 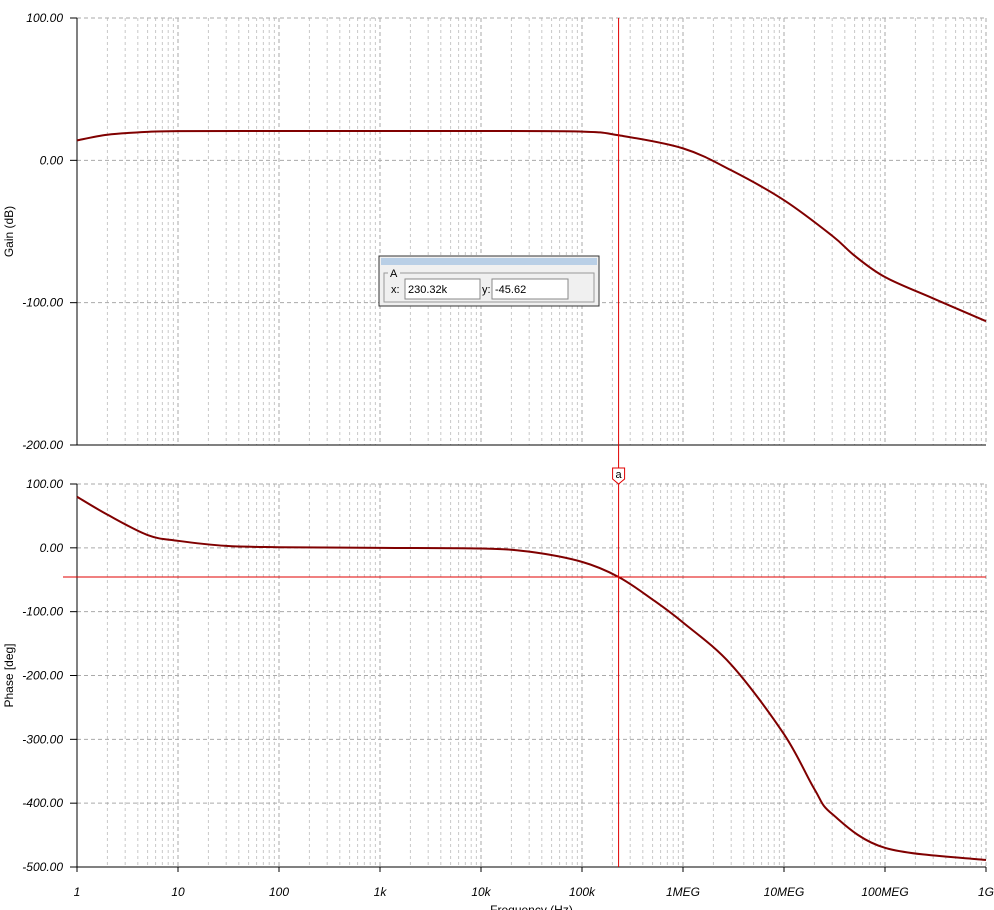 What do you see at coordinates (531, 906) in the screenshot?
I see `x-axis-label: Frequency (Hz)` at bounding box center [531, 906].